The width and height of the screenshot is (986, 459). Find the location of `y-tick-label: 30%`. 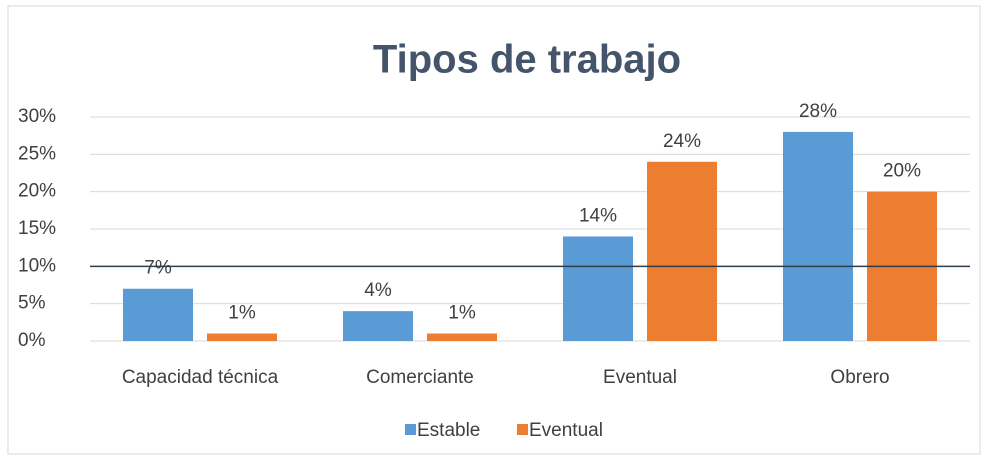

y-tick-label: 30% is located at coordinates (37, 116).